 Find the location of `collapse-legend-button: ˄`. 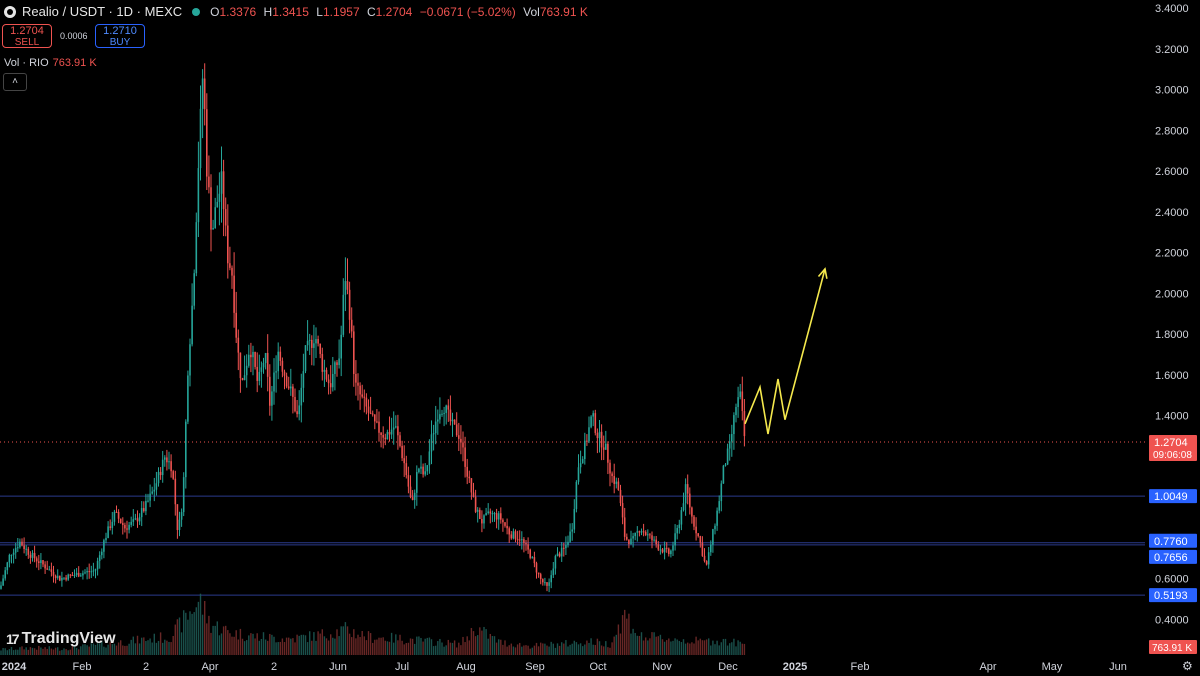

collapse-legend-button: ˄ is located at coordinates (15, 82).